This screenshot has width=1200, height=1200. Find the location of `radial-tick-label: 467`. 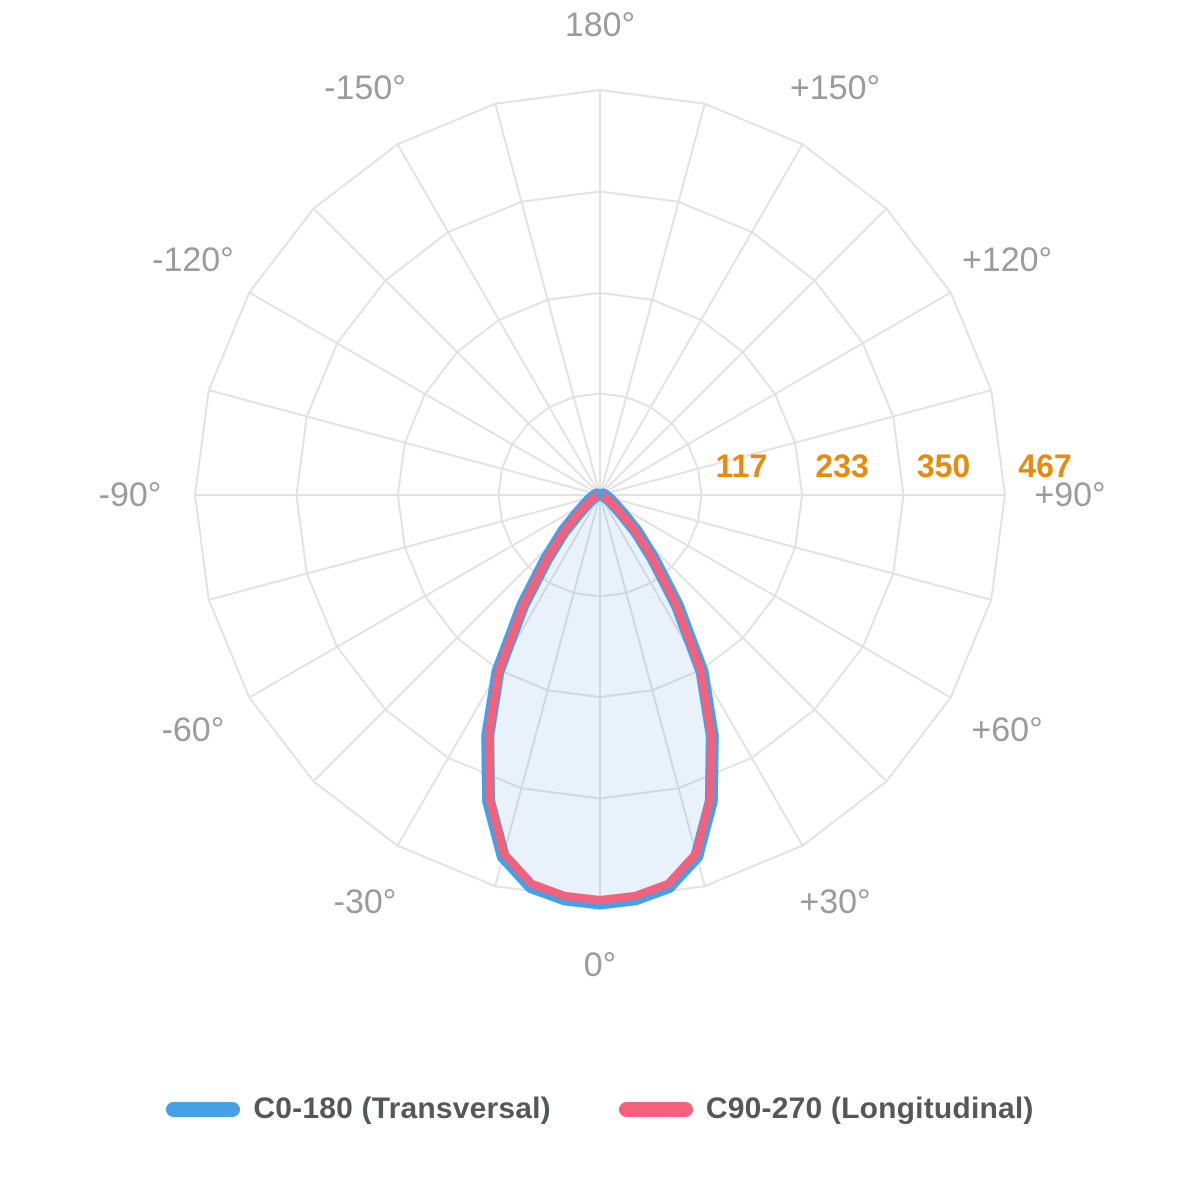

radial-tick-label: 467 is located at coordinates (1044, 466).